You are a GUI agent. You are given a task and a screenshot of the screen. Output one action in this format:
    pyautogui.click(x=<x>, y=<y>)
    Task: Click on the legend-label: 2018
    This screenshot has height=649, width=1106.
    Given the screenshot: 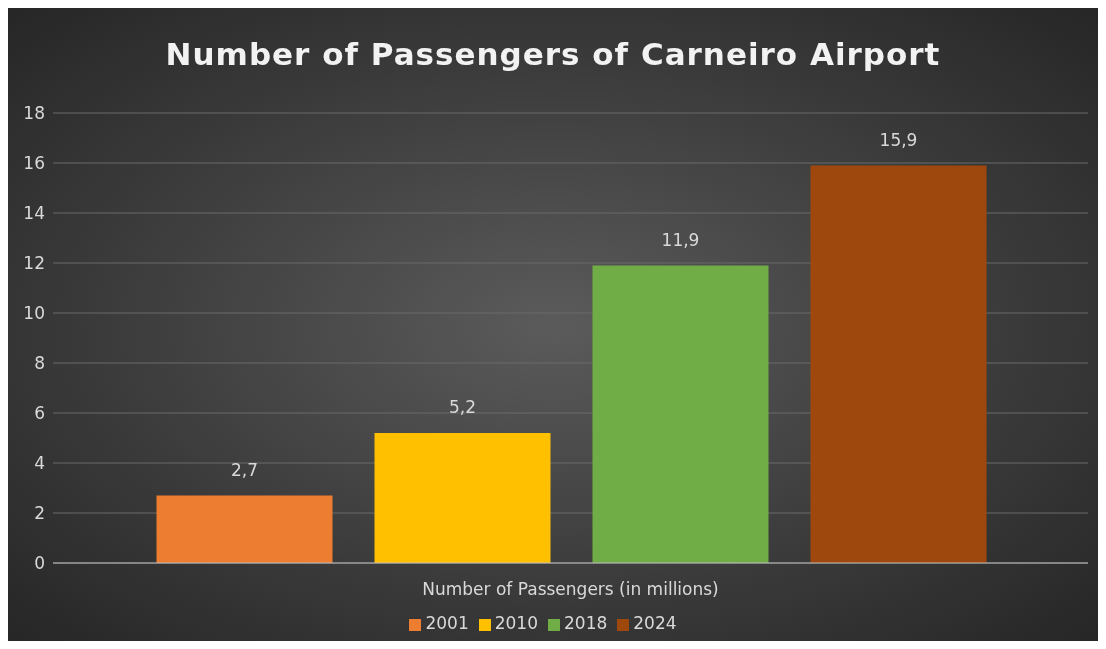 What is the action you would take?
    pyautogui.click(x=586, y=623)
    